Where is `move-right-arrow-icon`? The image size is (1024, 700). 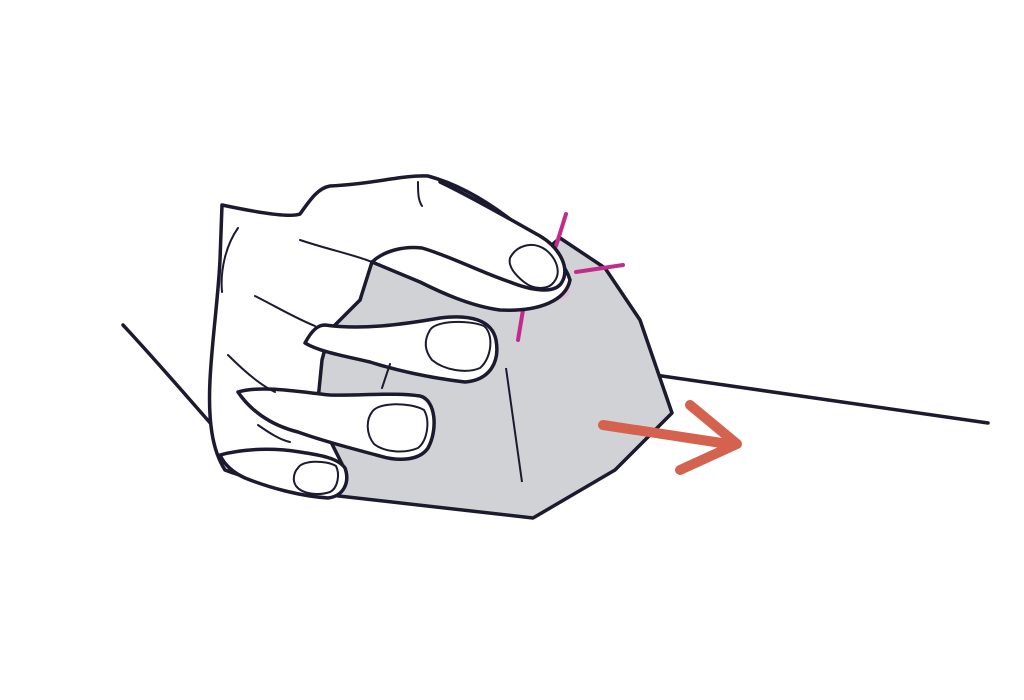
move-right-arrow-icon is located at coordinates (670, 437).